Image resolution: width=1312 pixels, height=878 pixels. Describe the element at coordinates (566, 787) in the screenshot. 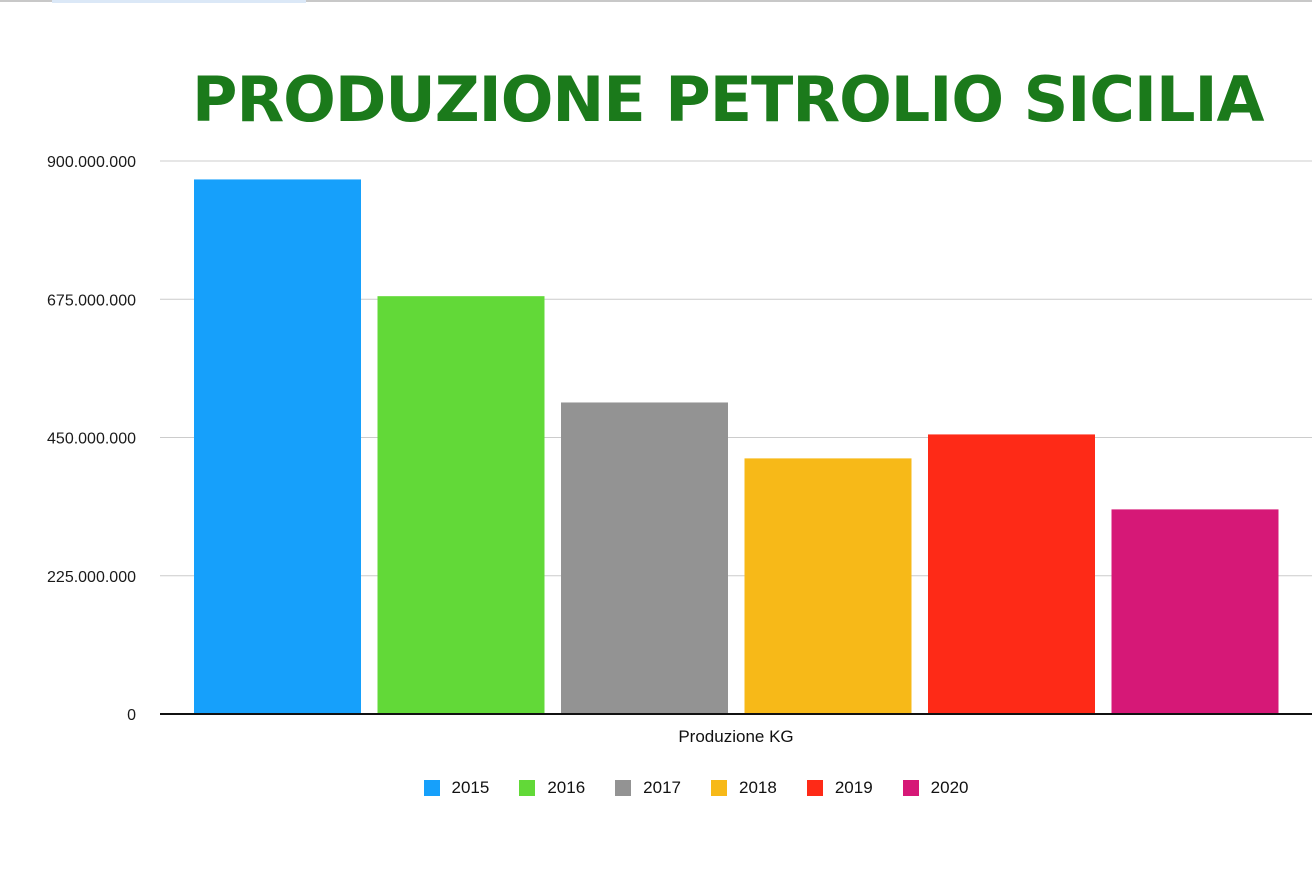

I see `legend-label: 2016` at that location.